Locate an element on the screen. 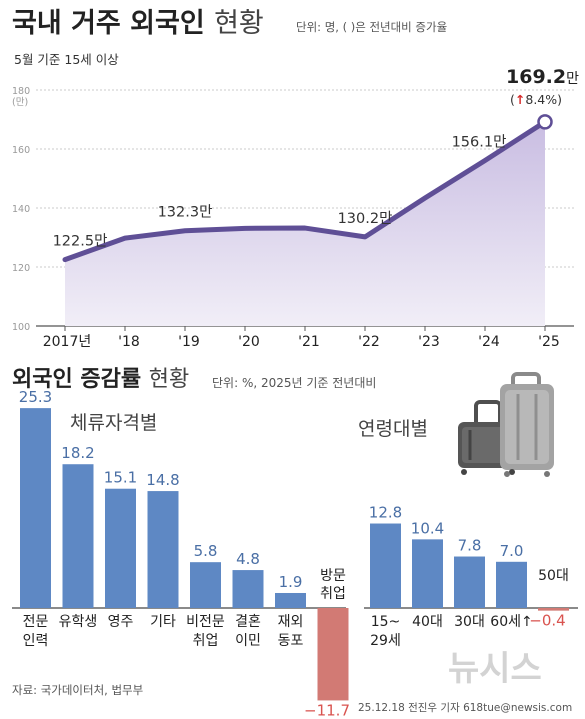  bar-value-label: 7.0 is located at coordinates (512, 551).